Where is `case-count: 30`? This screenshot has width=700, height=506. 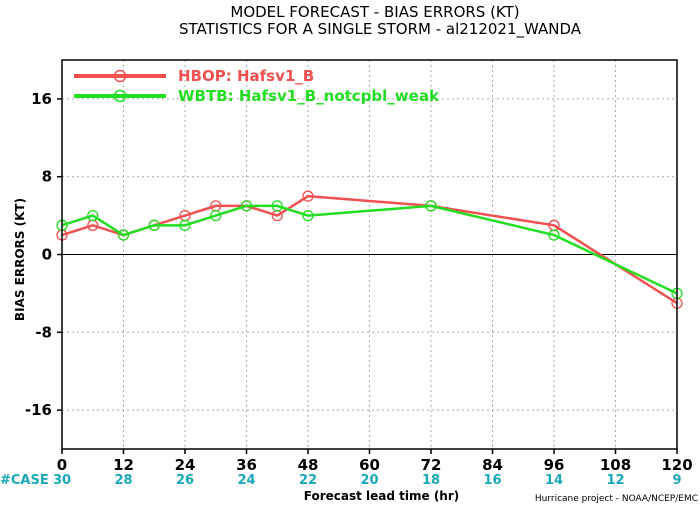 case-count: 30 is located at coordinates (62, 480).